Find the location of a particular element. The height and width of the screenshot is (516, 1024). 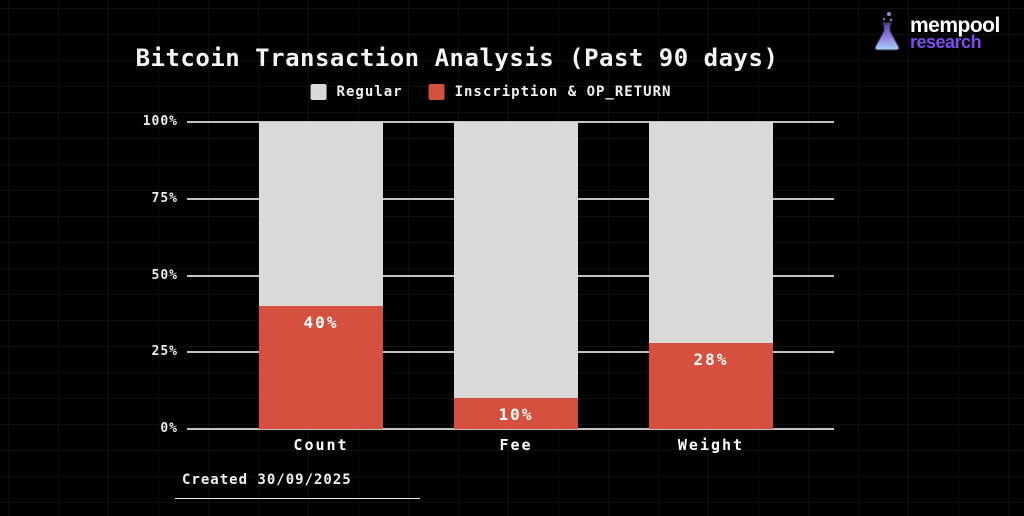

brand-name-line1: mempool is located at coordinates (955, 25).